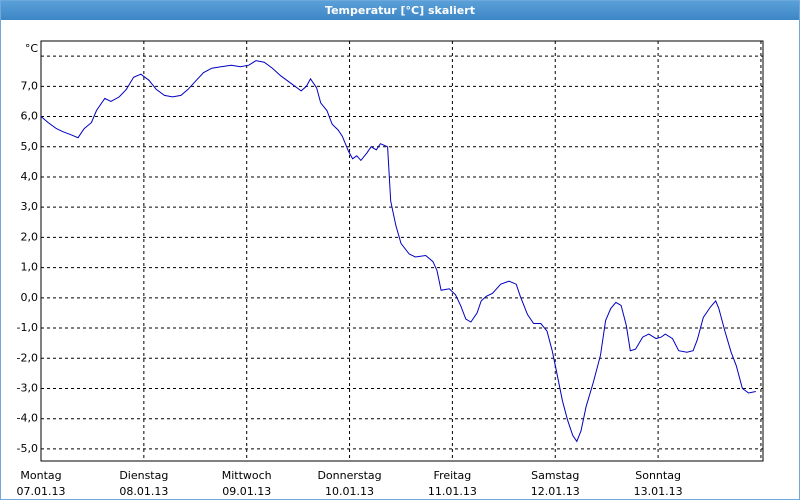 The width and height of the screenshot is (800, 500). What do you see at coordinates (30, 176) in the screenshot?
I see `y-tick-label: 4,0` at bounding box center [30, 176].